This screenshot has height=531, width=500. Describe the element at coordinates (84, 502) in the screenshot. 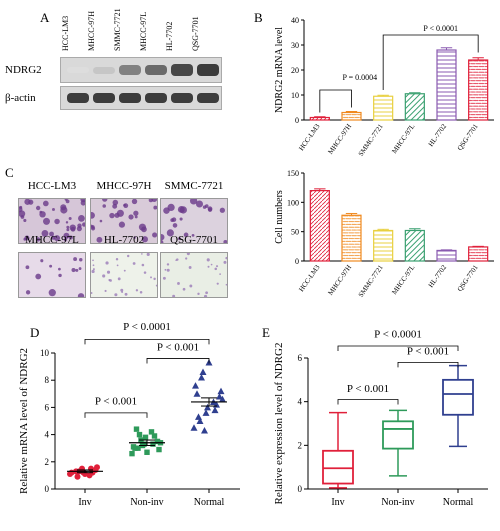

I see `x-tick-label: Inv` at that location.